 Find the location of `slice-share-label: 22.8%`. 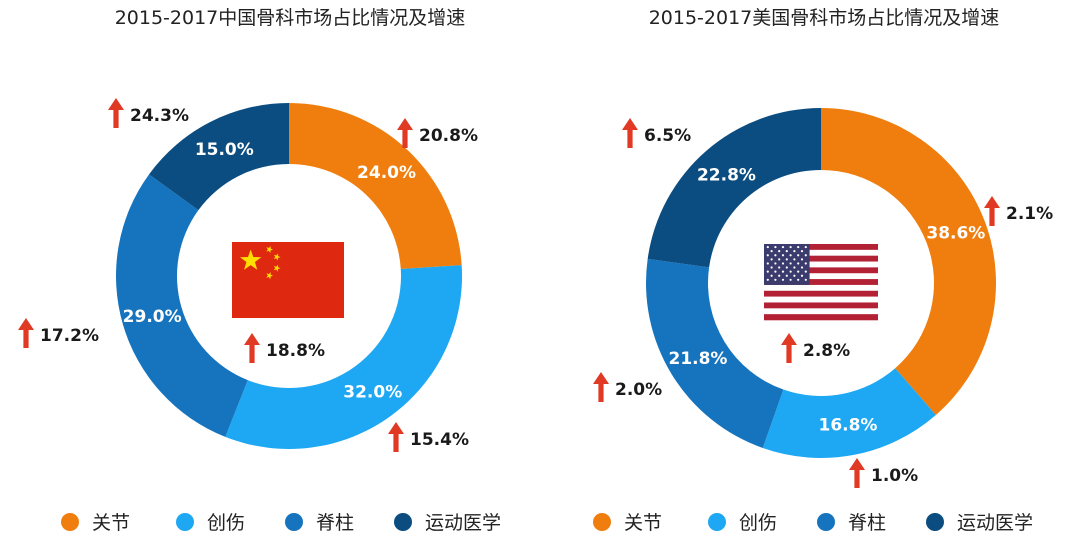

slice-share-label: 22.8% is located at coordinates (726, 175).